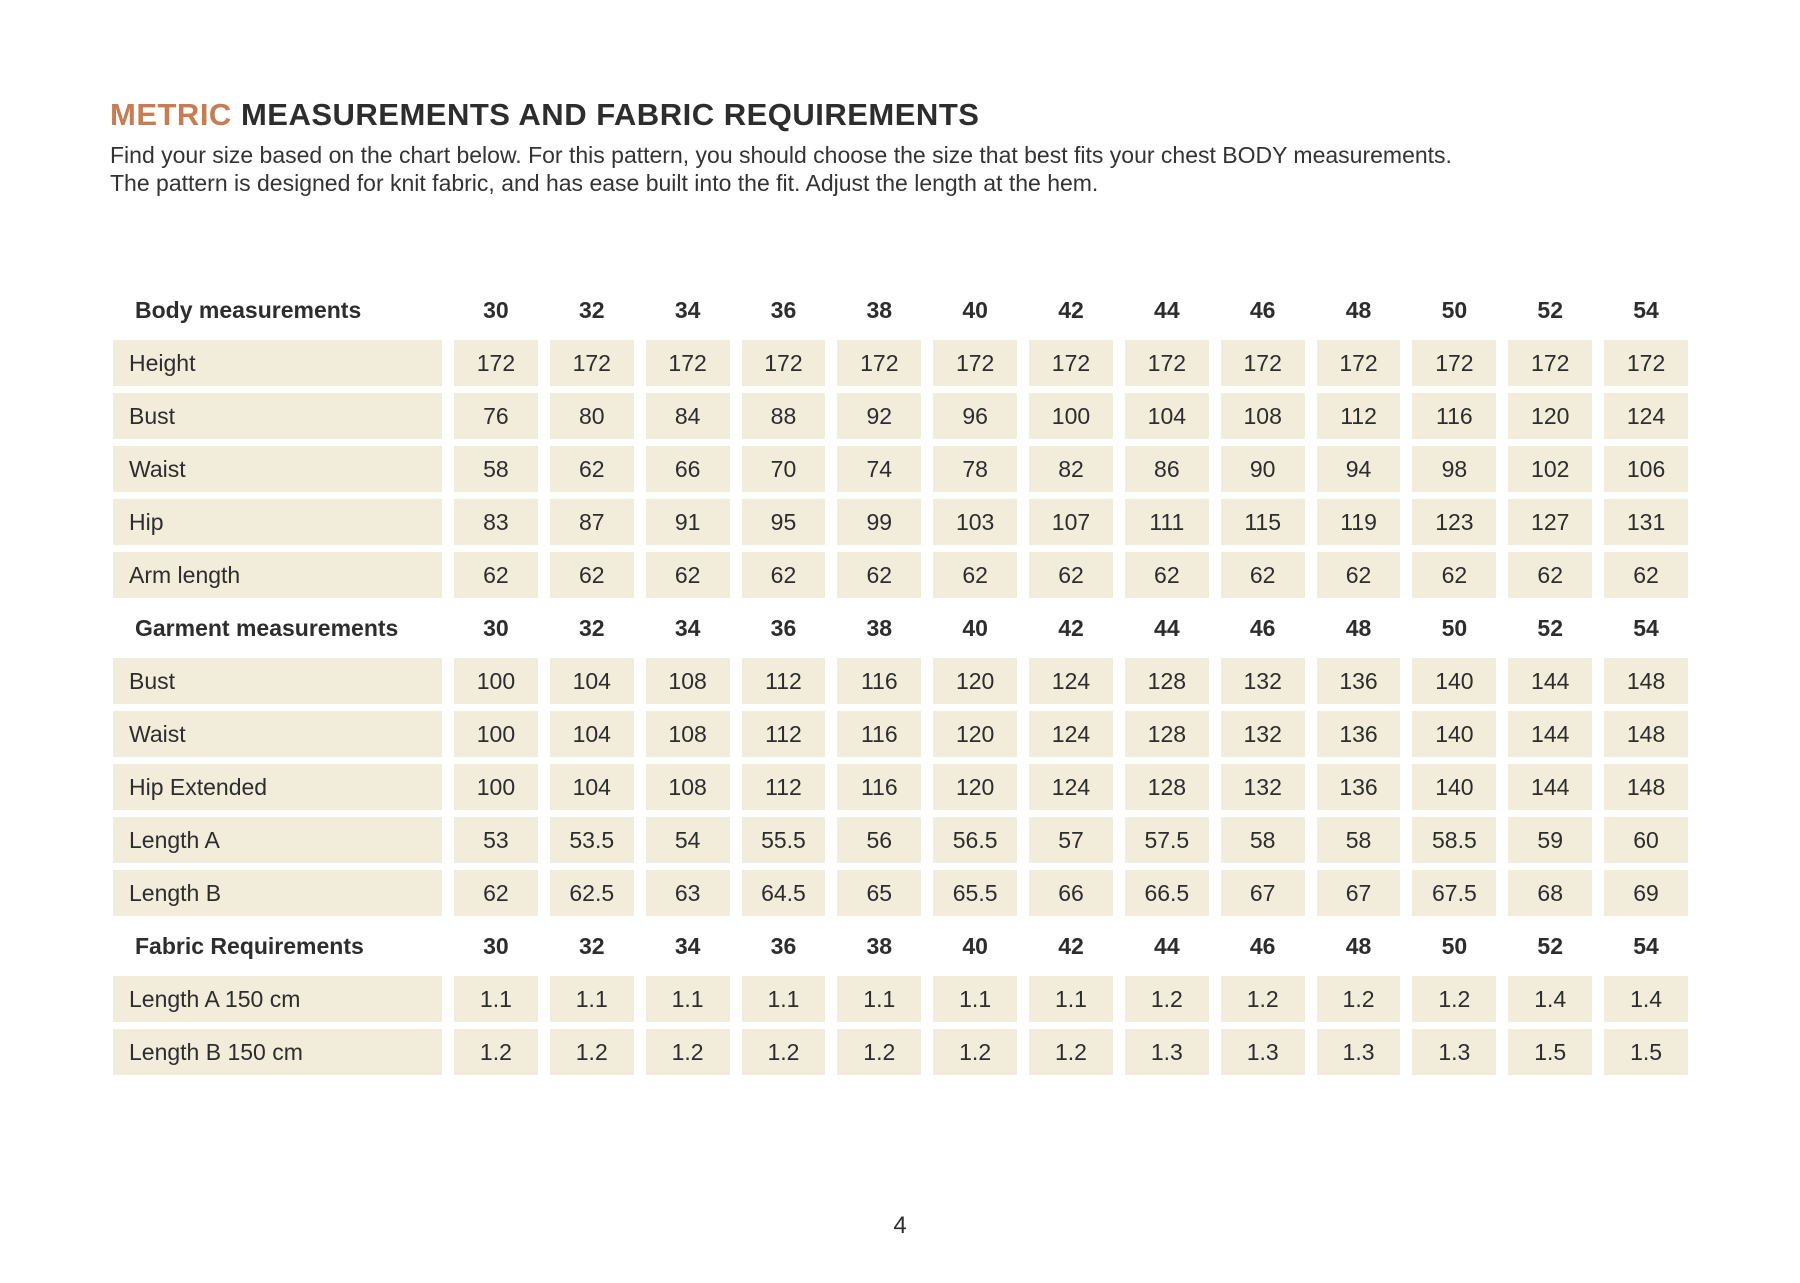  Describe the element at coordinates (1550, 1052) in the screenshot. I see `value-cell: 1.5` at that location.